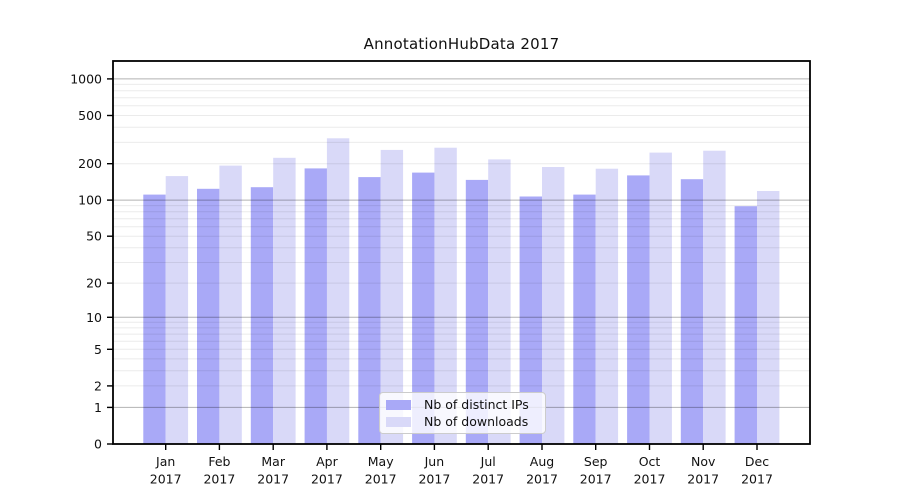 This screenshot has width=900, height=500. I want to click on bar-downloads-apr, so click(338, 291).